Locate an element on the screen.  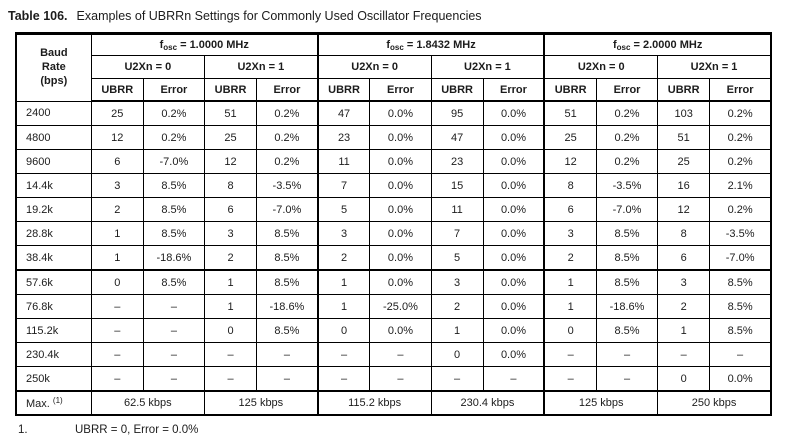
table-row: 57.6k 0 8.5% 1 8.5% 1 0.0% 3 0.0% 1 8.5% 3 8.5% is located at coordinates (393, 282).